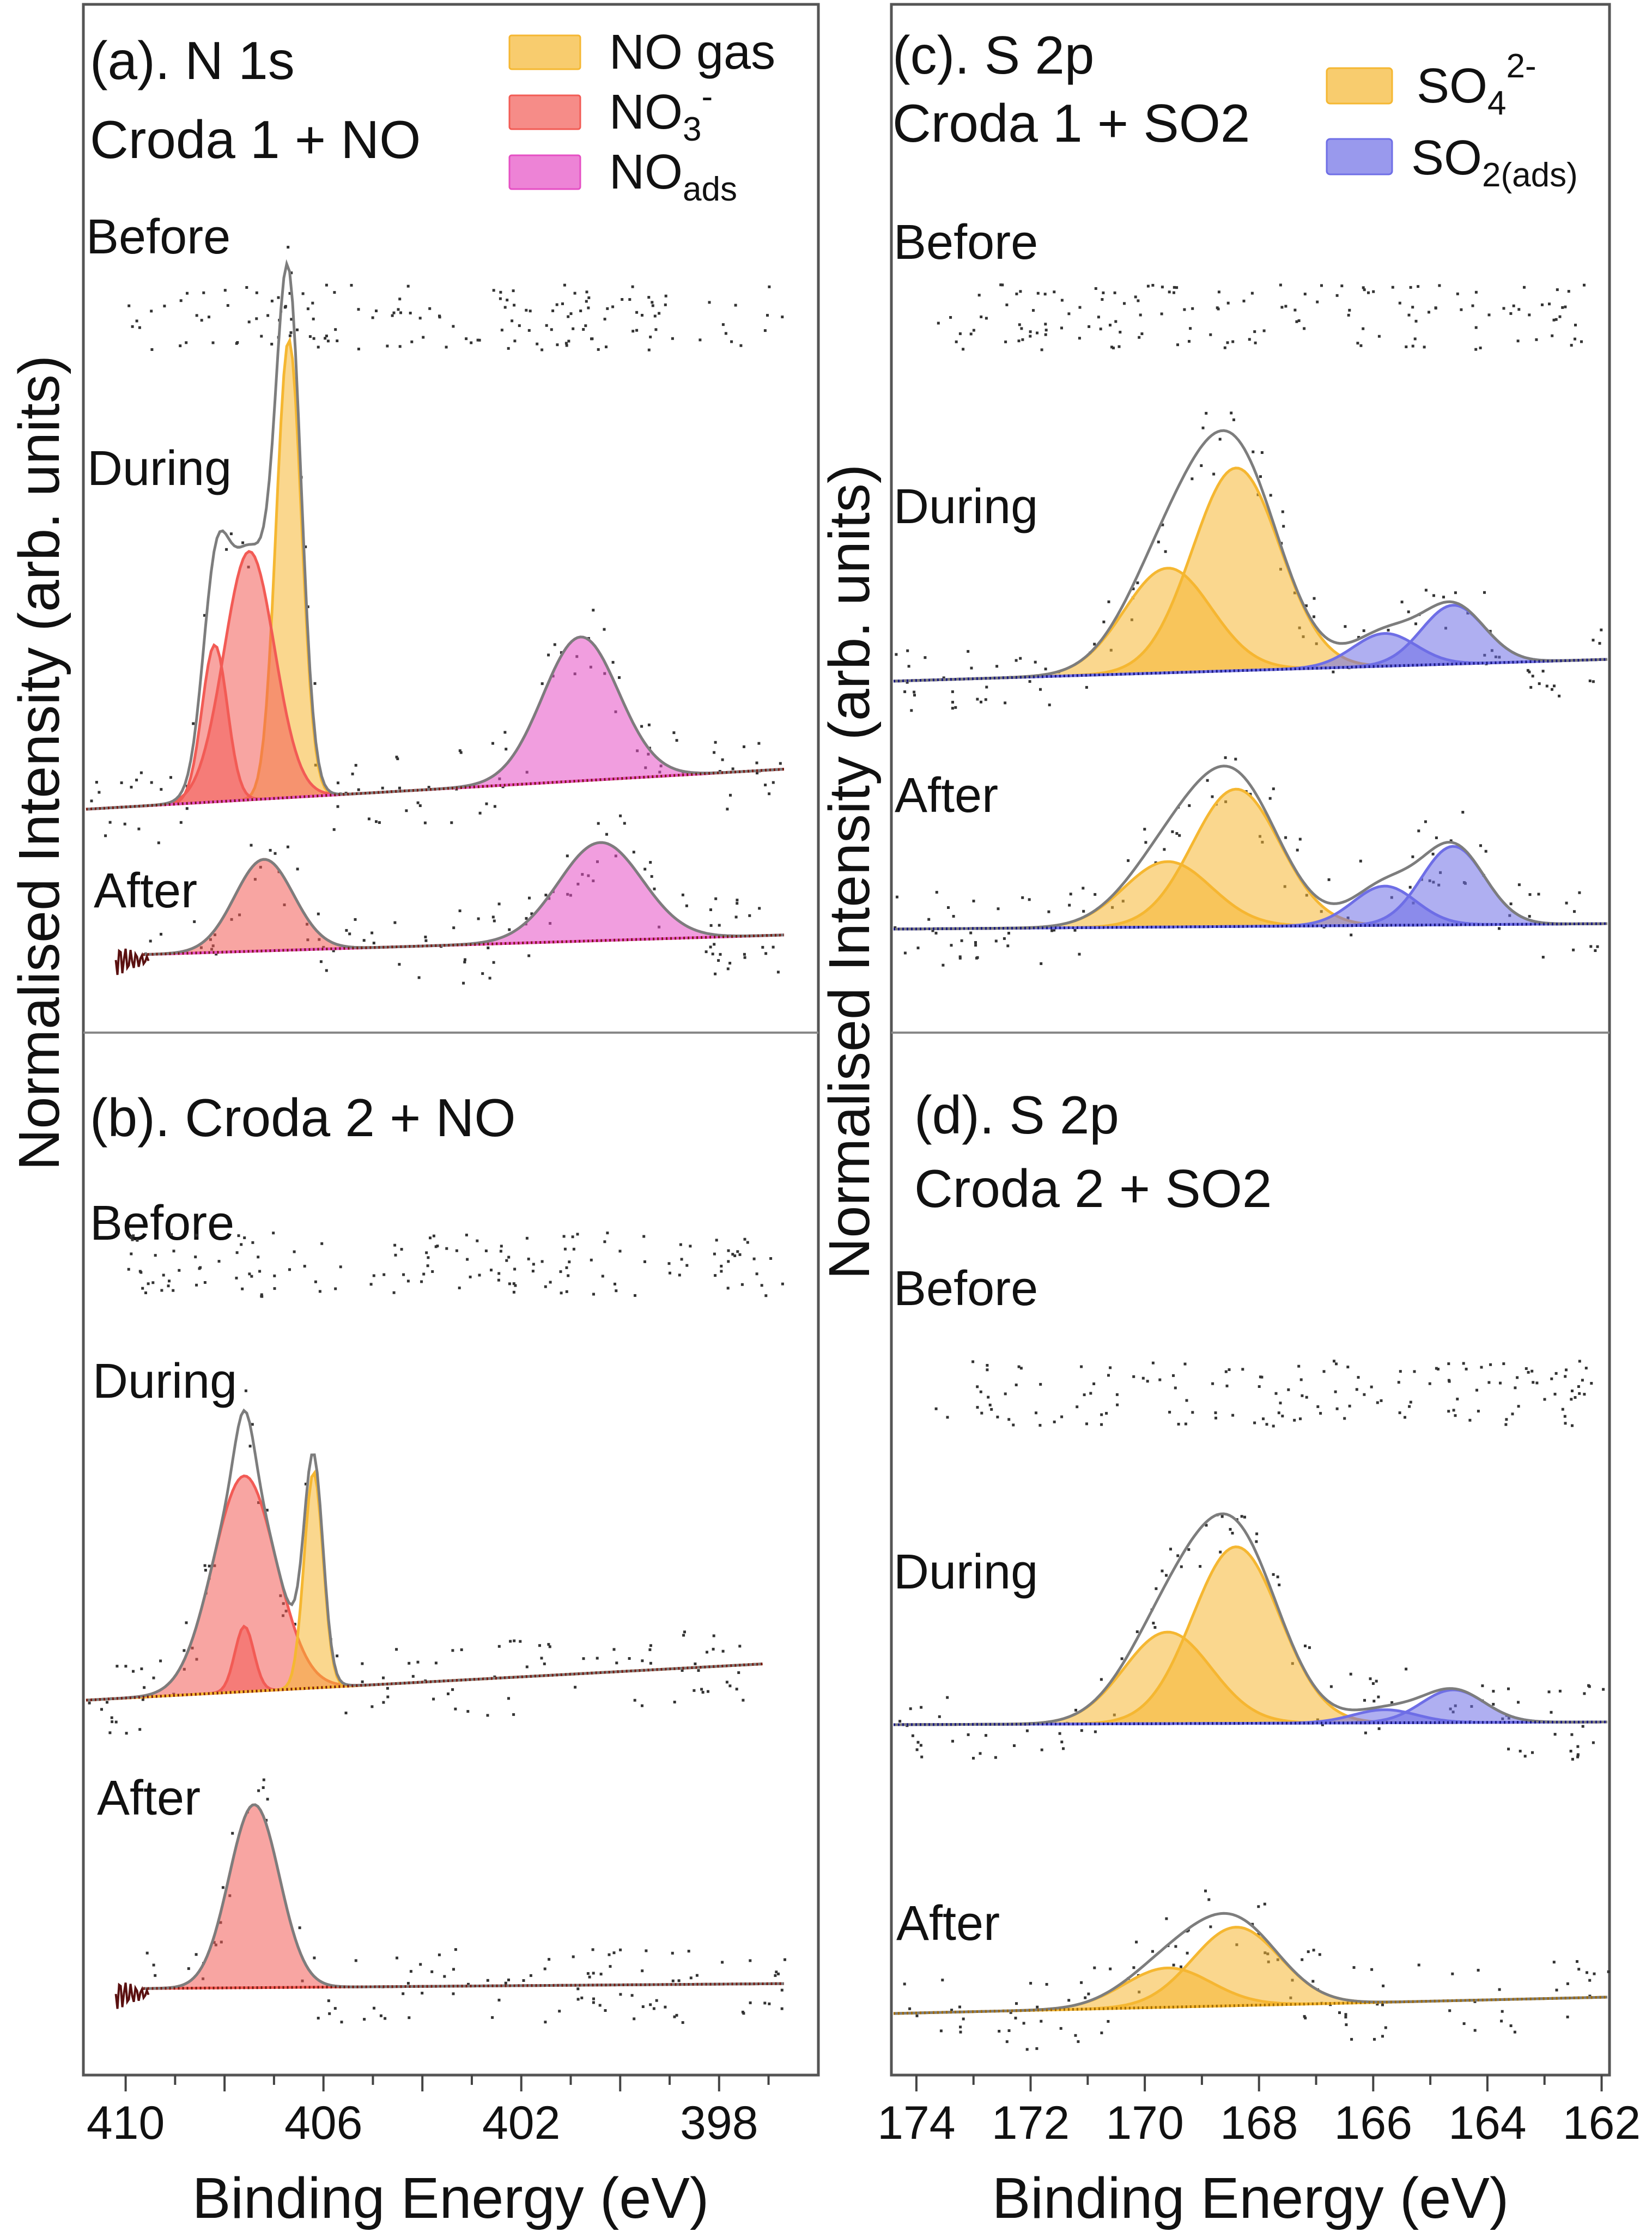 The height and width of the screenshot is (2238, 1652). I want to click on envelope-fit, so click(463, 1896).